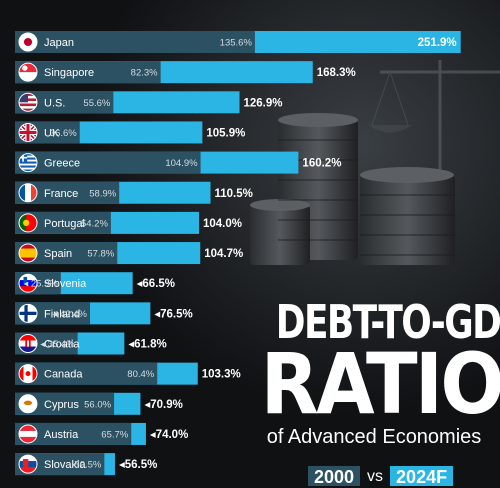  Describe the element at coordinates (52, 133) in the screenshot. I see `country-label: UK` at that location.